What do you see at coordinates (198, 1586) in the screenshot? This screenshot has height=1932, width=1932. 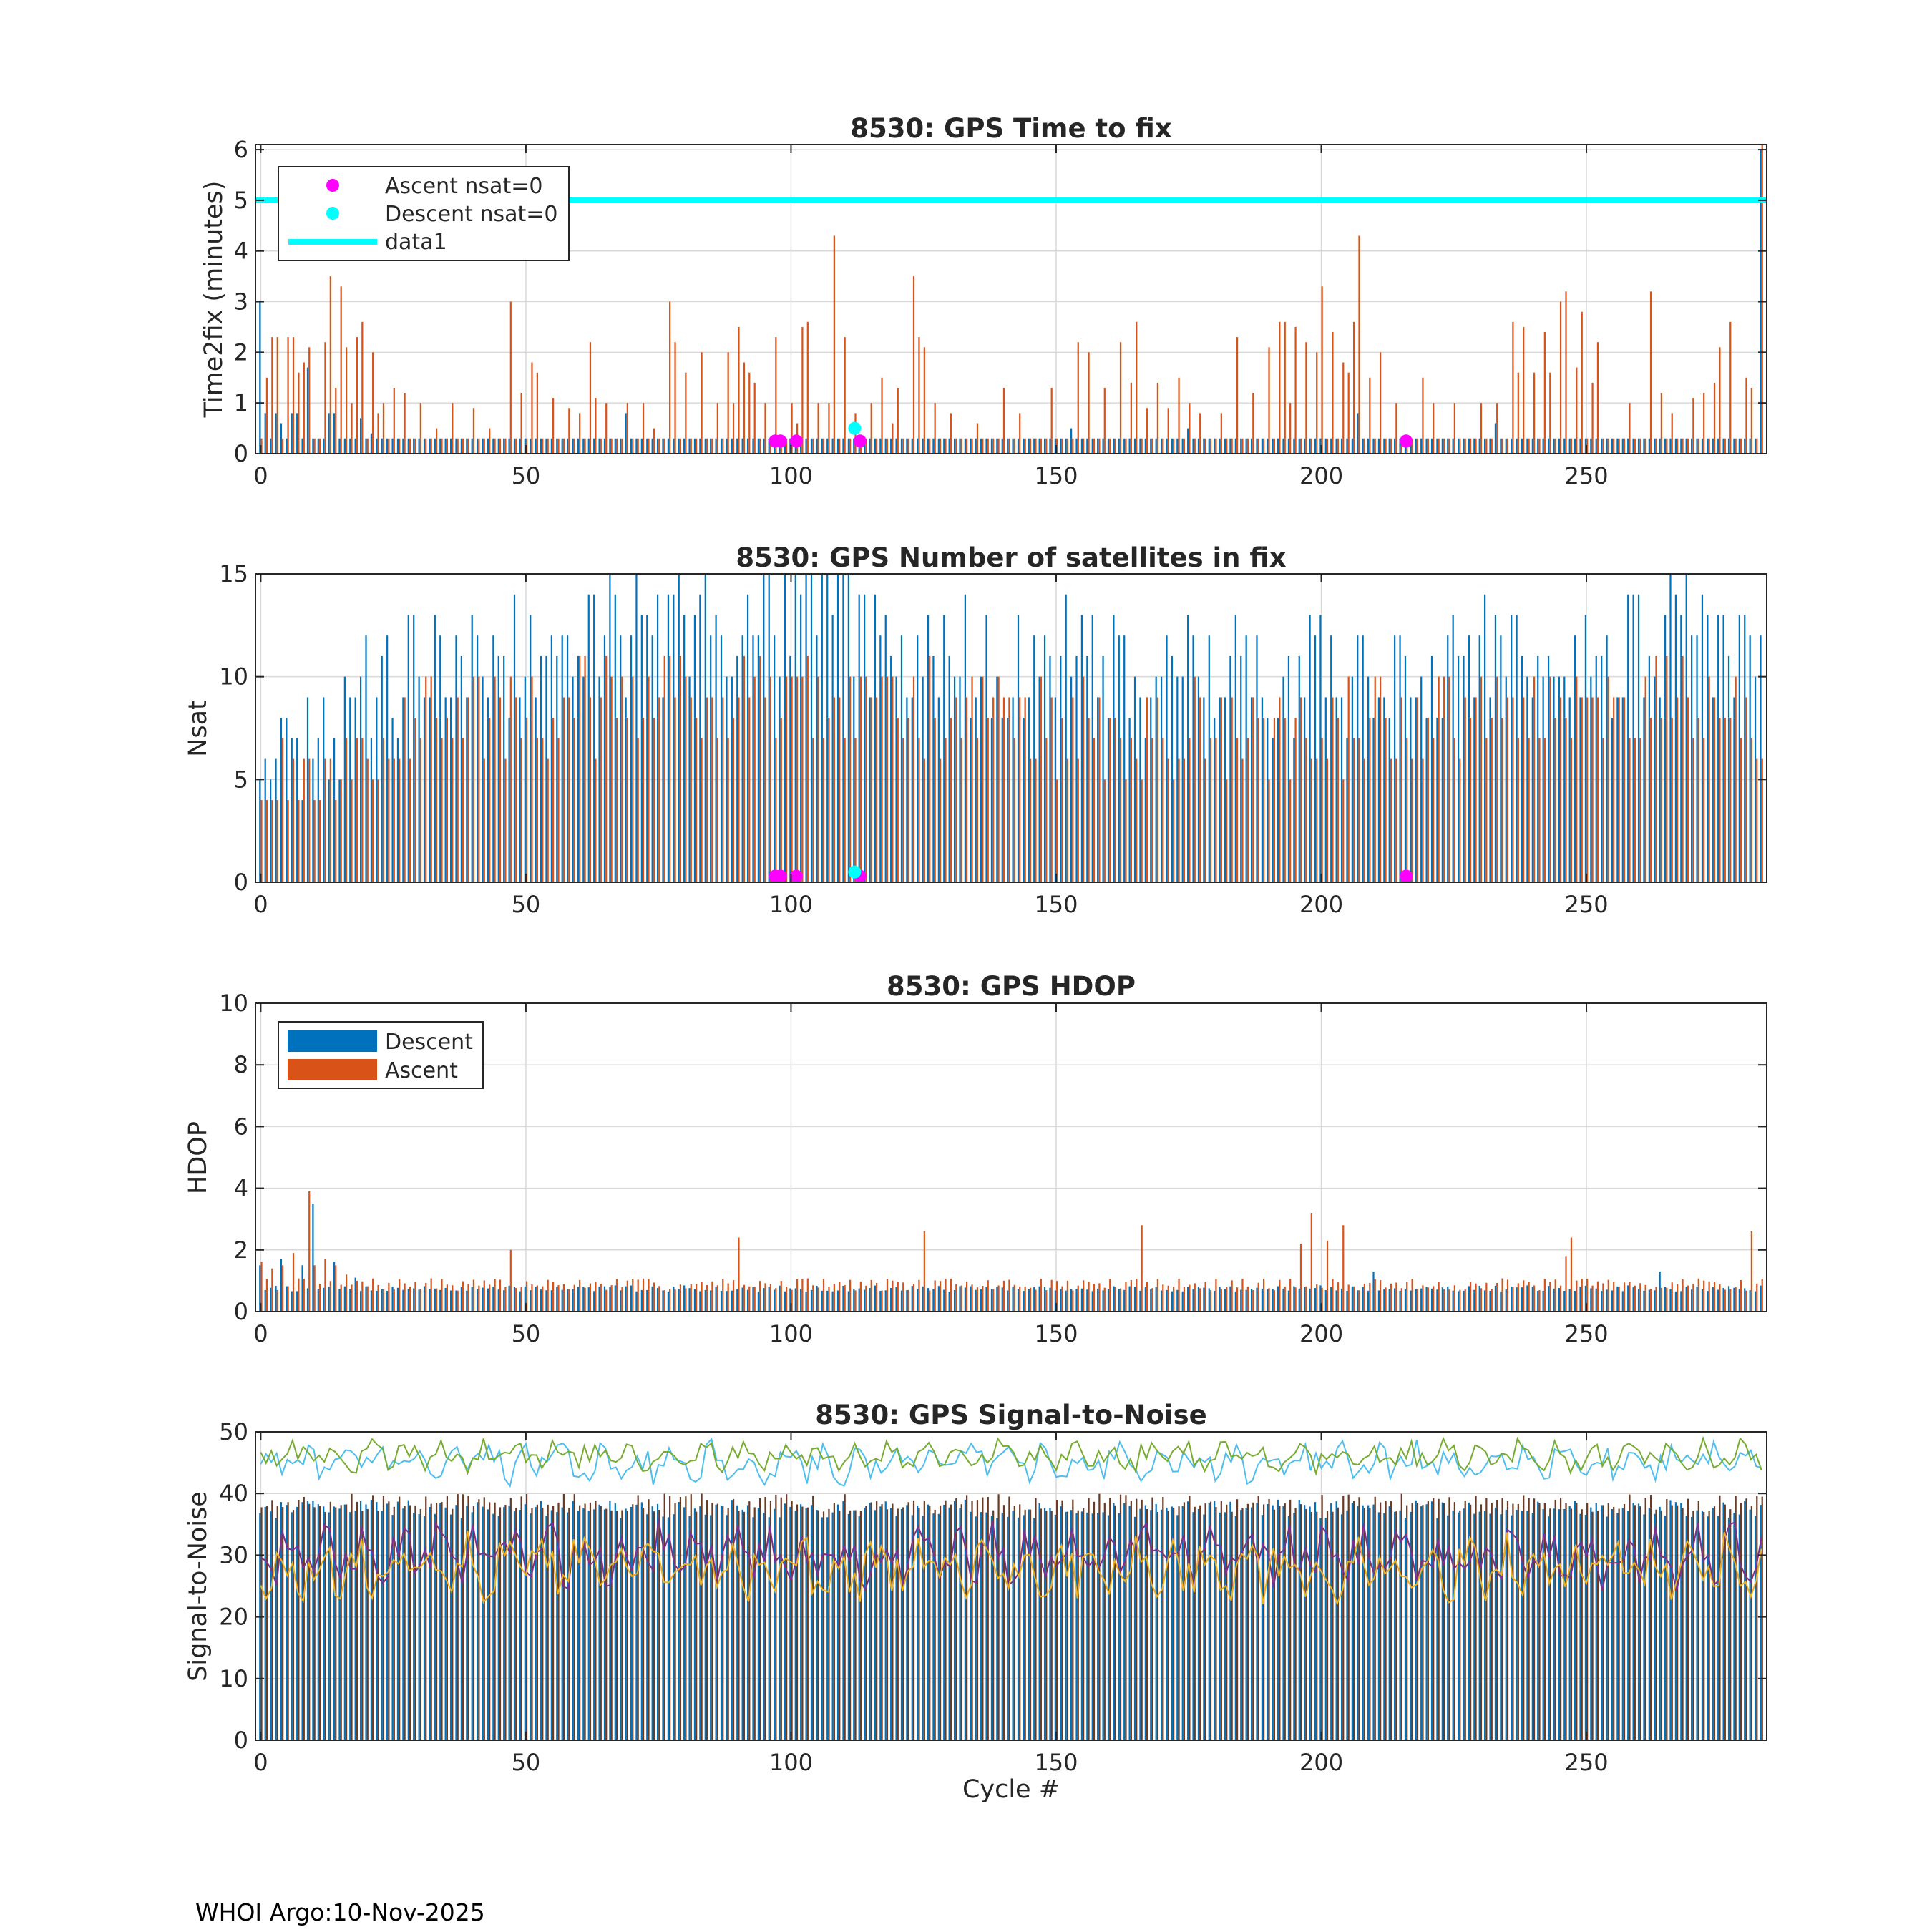 I see `snr-ylabel: Signal-to-Noise` at bounding box center [198, 1586].